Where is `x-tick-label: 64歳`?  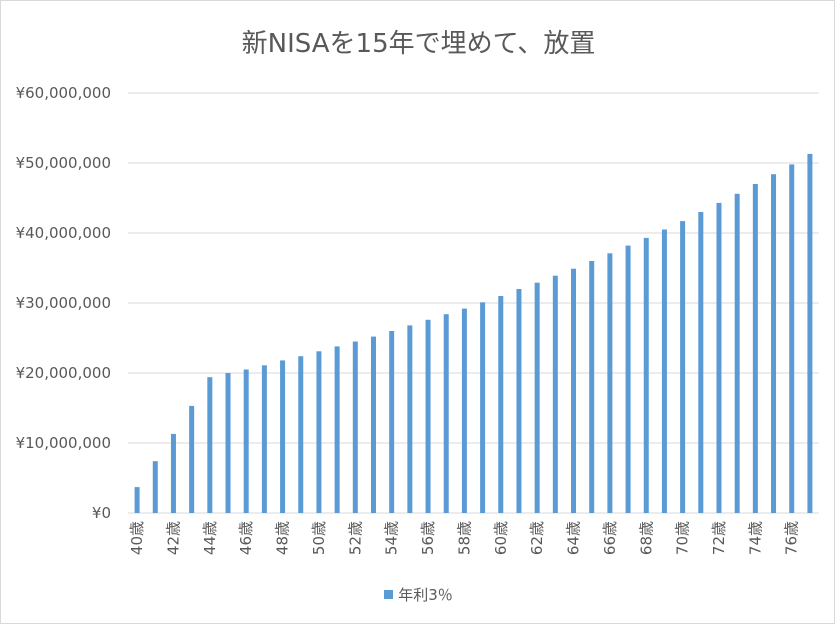
x-tick-label: 64歳 is located at coordinates (574, 538).